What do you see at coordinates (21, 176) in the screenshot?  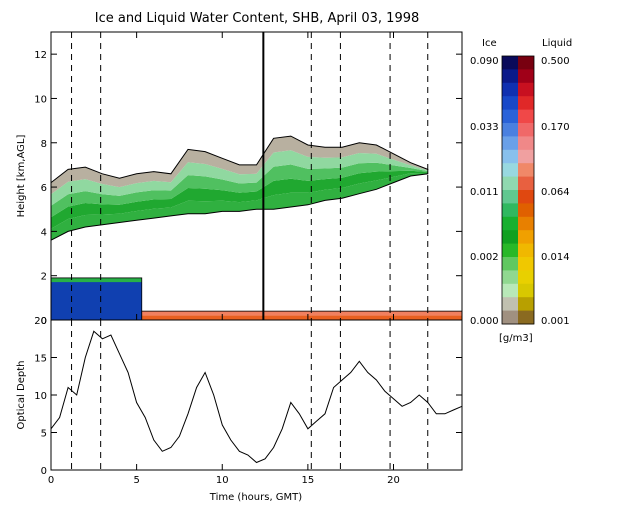 I see `height-axis-label: Height [km,AGL]` at bounding box center [21, 176].